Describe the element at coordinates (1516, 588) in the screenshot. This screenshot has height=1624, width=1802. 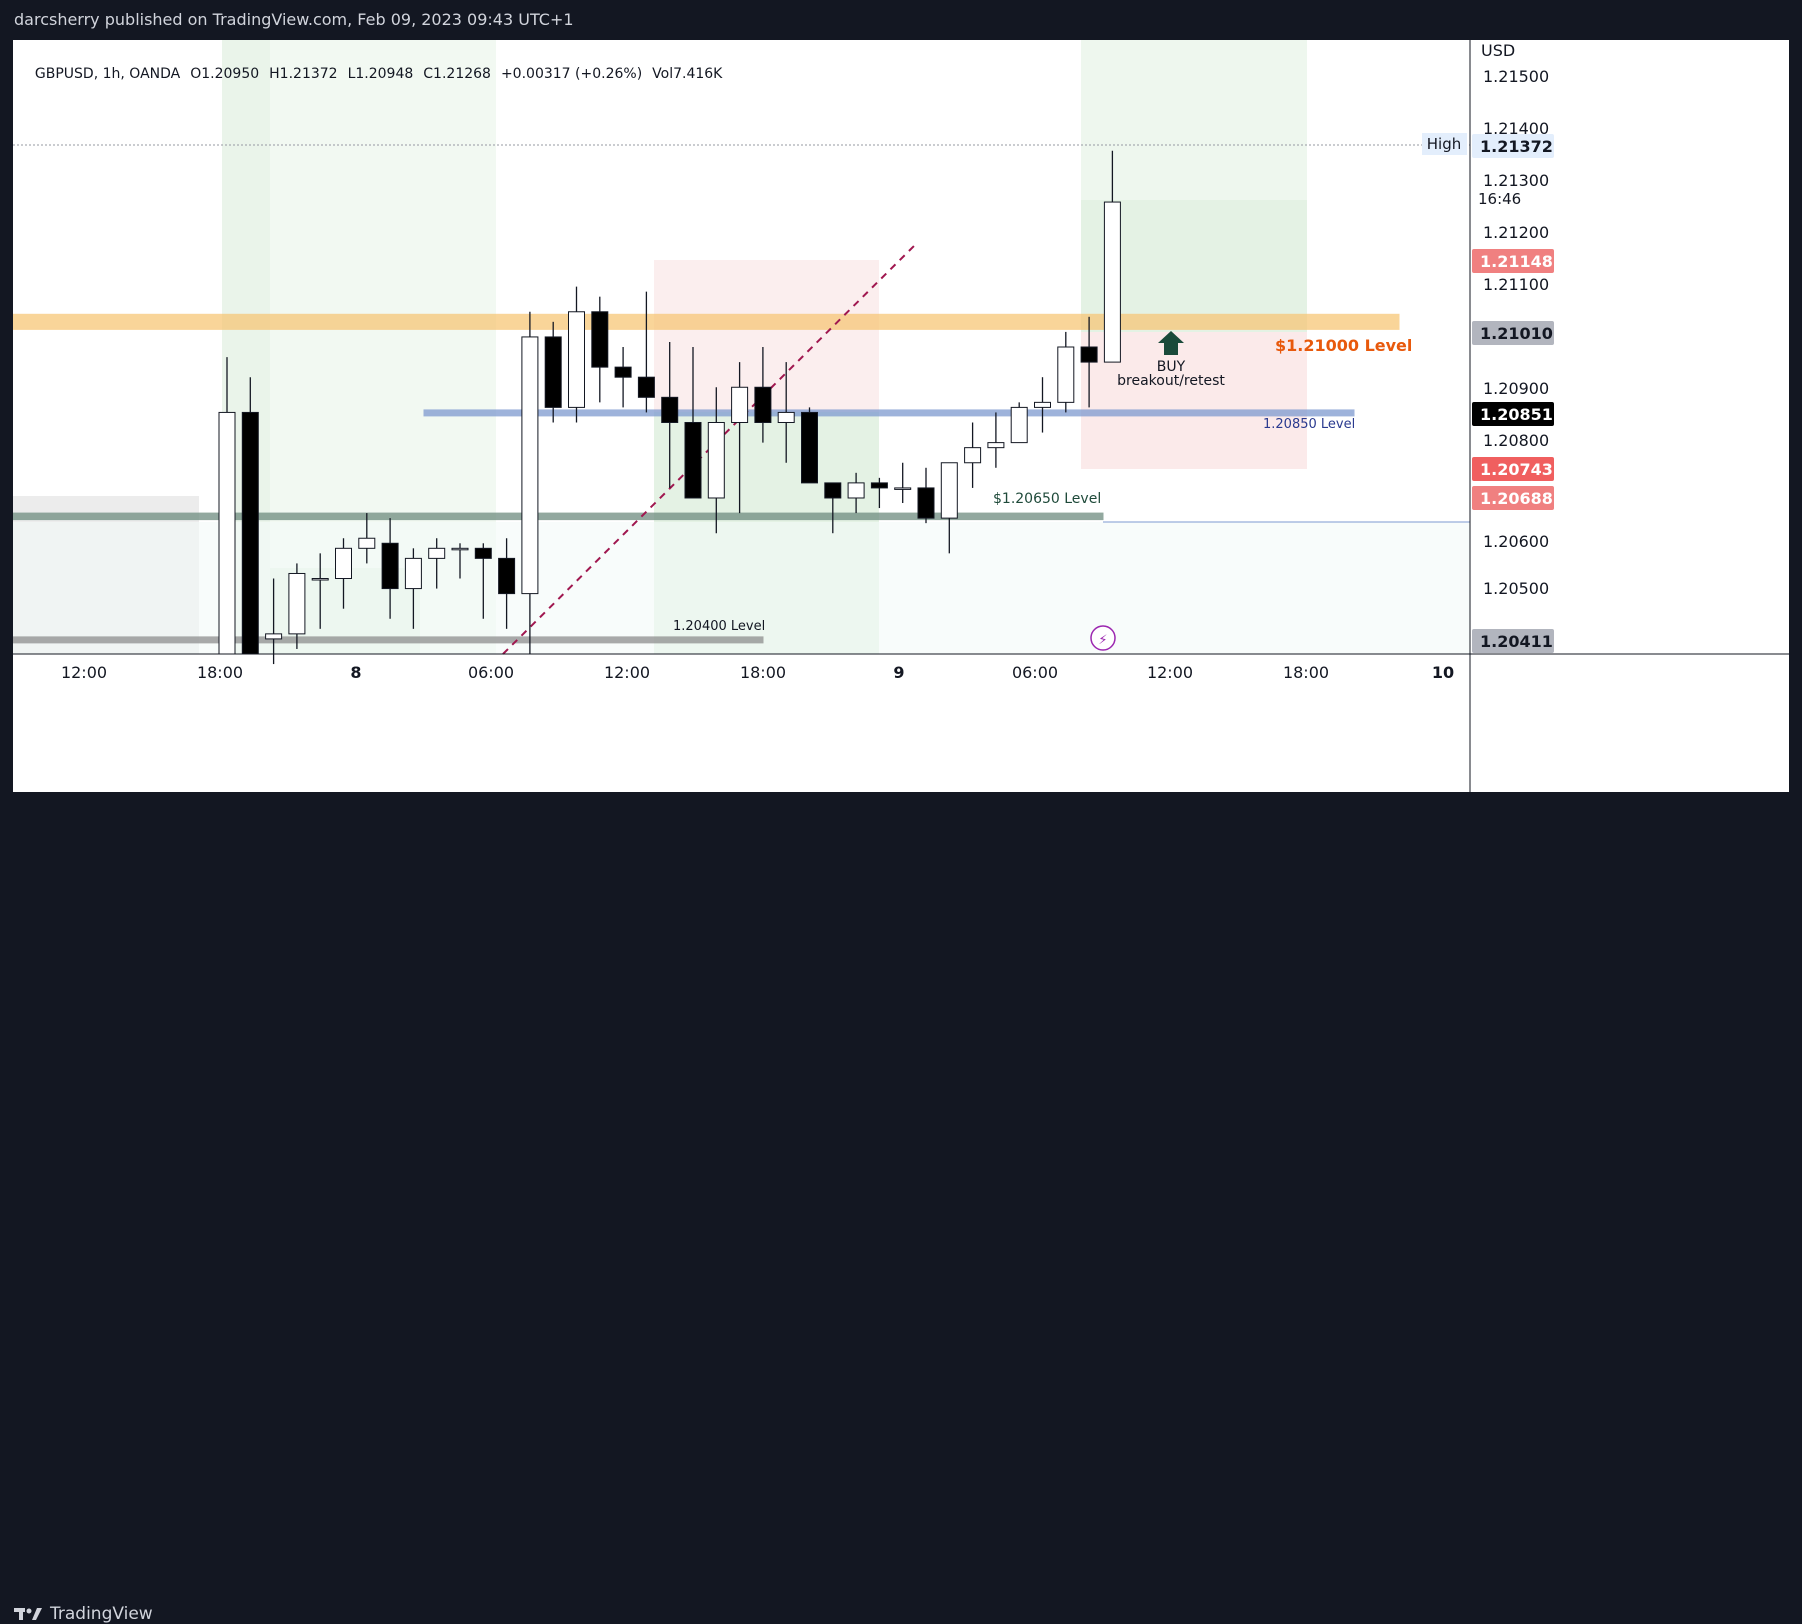
I see `price-tick-label: 1.20500` at that location.